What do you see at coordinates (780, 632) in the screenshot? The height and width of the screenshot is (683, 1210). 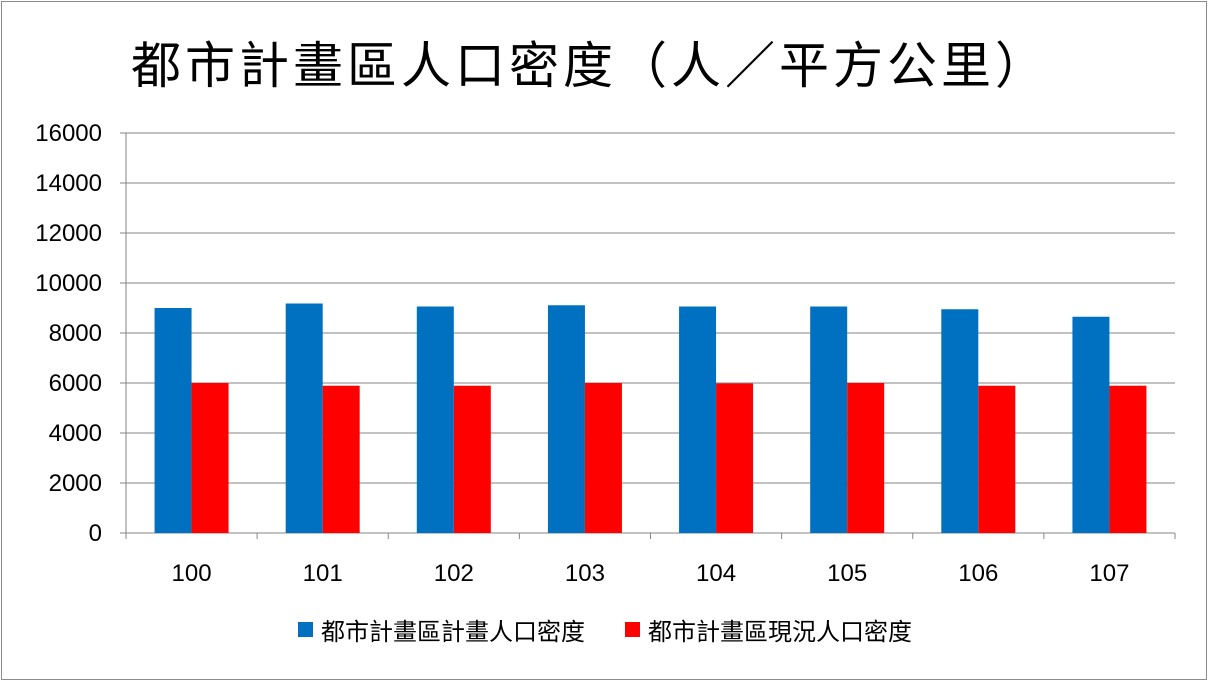 I see `legend-label-current: 都市計畫區現況人口密度` at bounding box center [780, 632].